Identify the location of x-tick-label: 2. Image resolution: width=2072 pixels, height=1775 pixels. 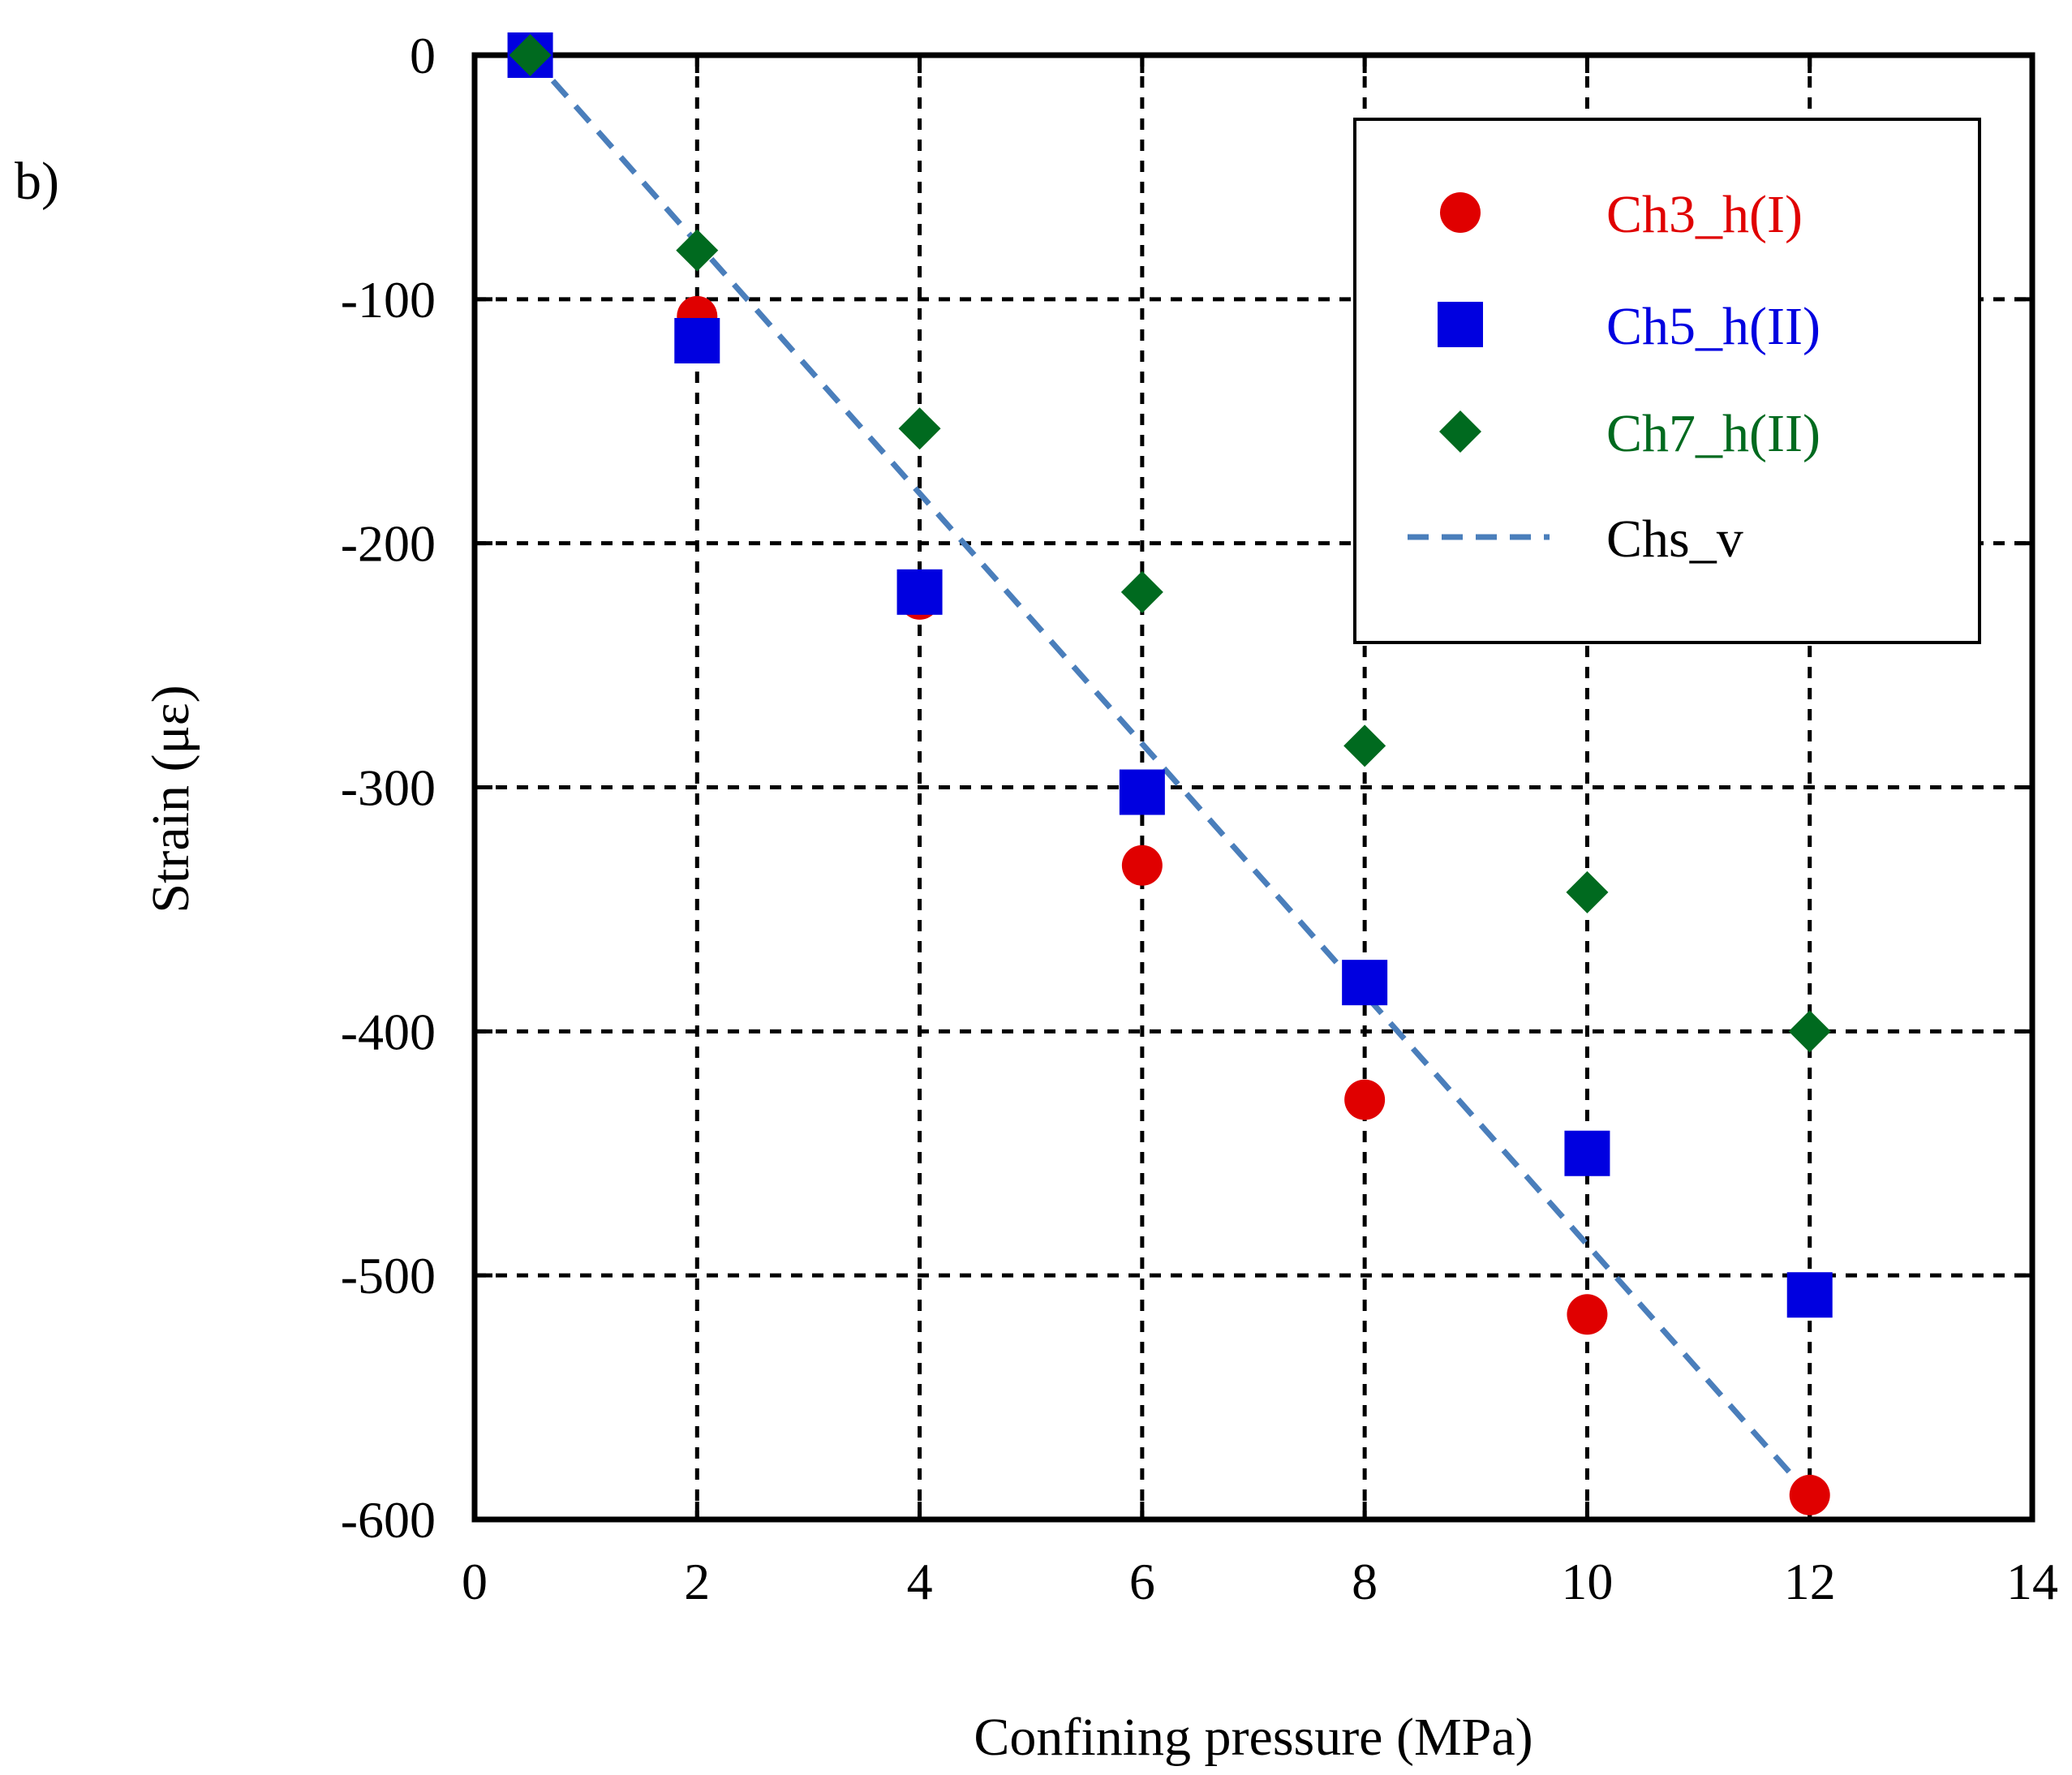
(697, 1581).